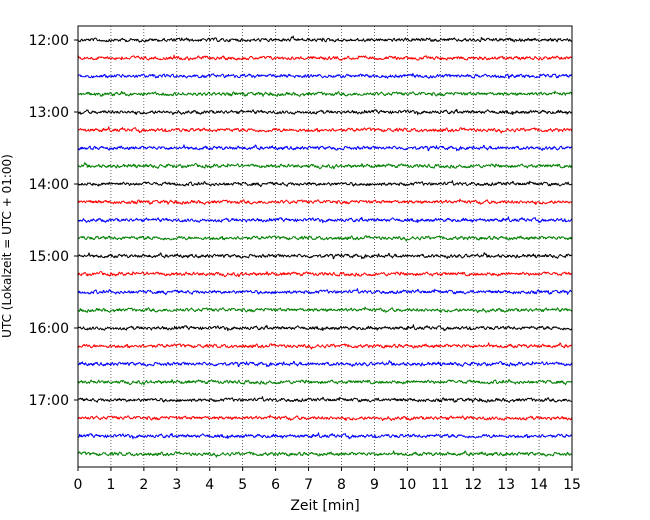 The width and height of the screenshot is (650, 520). Describe the element at coordinates (49, 185) in the screenshot. I see `y-tick-label: 14:00` at that location.